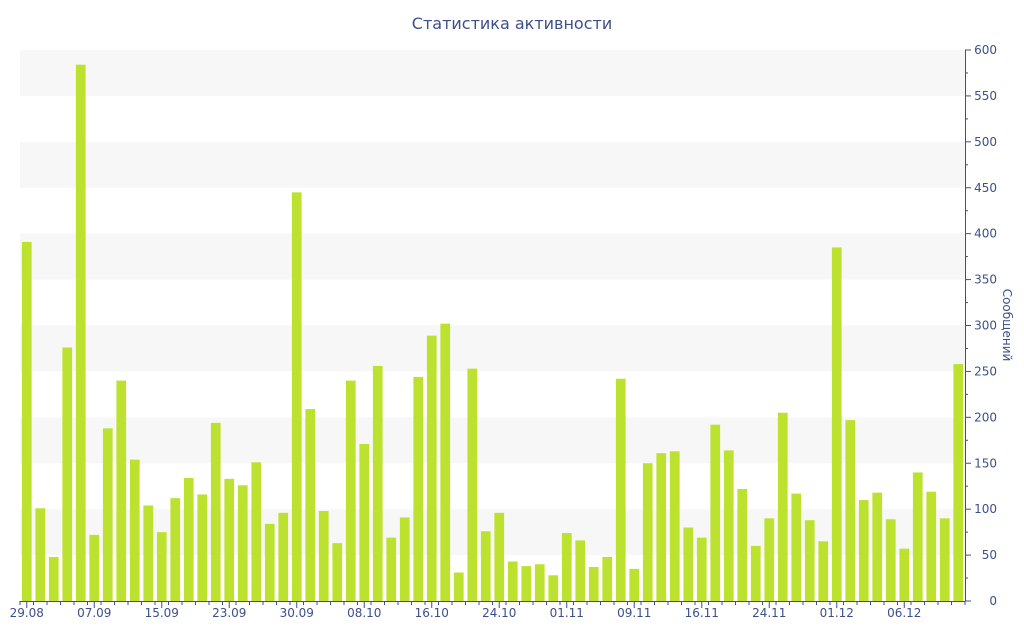 Image resolution: width=1024 pixels, height=640 pixels. I want to click on x-tick-label: 06.12, so click(904, 613).